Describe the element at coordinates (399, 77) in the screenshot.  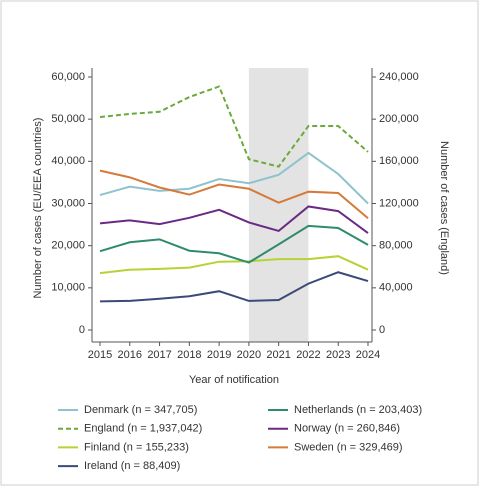
I see `y2-tick-label: 240,000` at that location.